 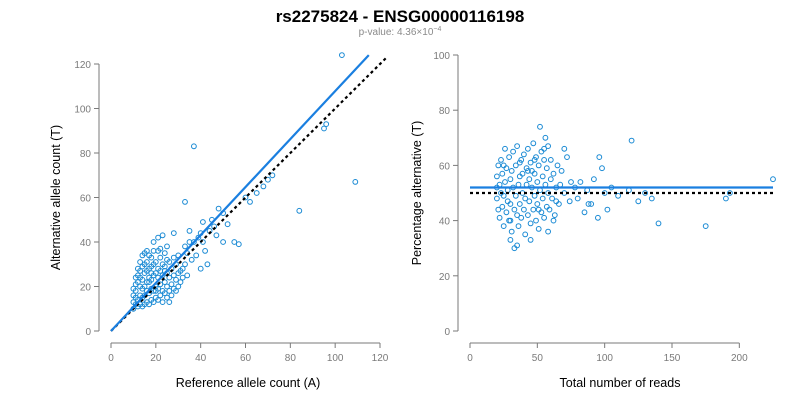 I want to click on y-tick-label: 120, so click(x=82, y=65).